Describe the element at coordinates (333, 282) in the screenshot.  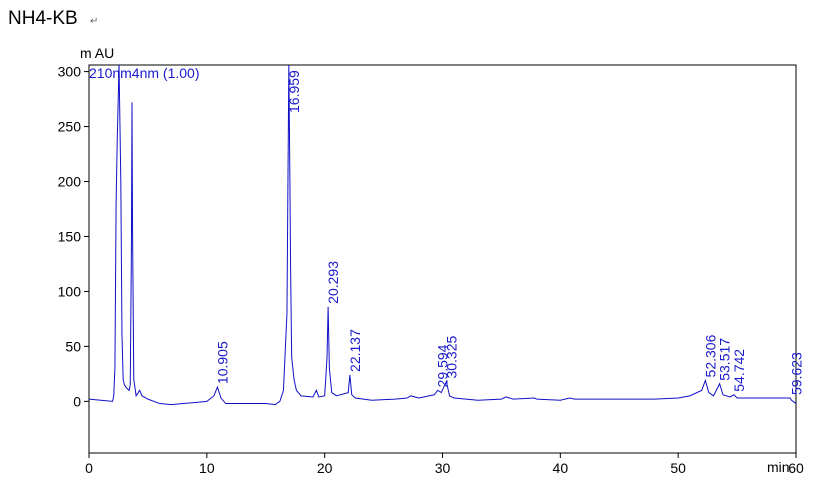
I see `peak-label: 20.293` at that location.